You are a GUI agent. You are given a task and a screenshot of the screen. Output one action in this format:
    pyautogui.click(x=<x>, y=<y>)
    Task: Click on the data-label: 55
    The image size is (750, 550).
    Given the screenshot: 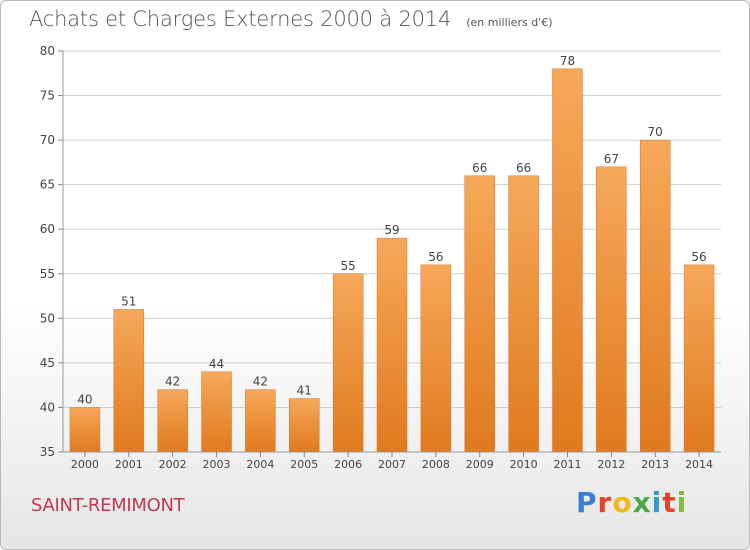 What is the action you would take?
    pyautogui.click(x=347, y=266)
    